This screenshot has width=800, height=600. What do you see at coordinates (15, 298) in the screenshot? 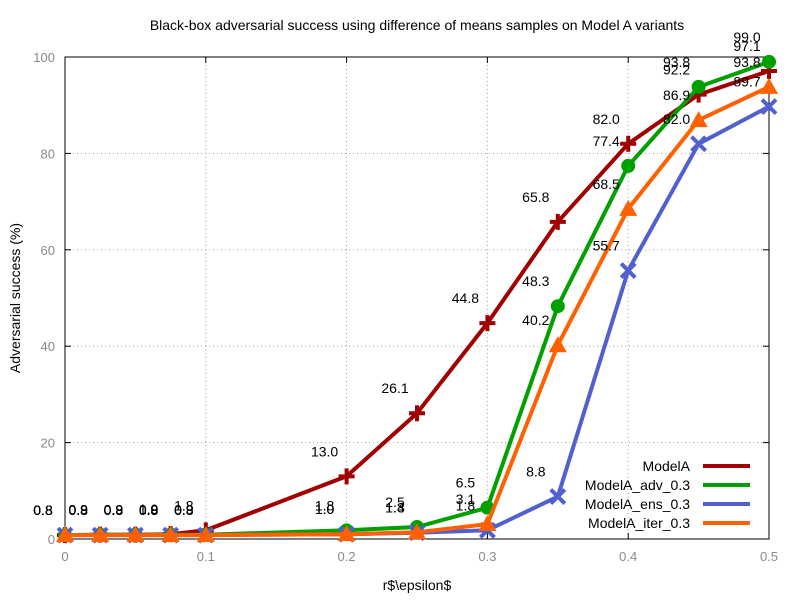
I see `y-axis-label: Adversarial success (%)` at bounding box center [15, 298].